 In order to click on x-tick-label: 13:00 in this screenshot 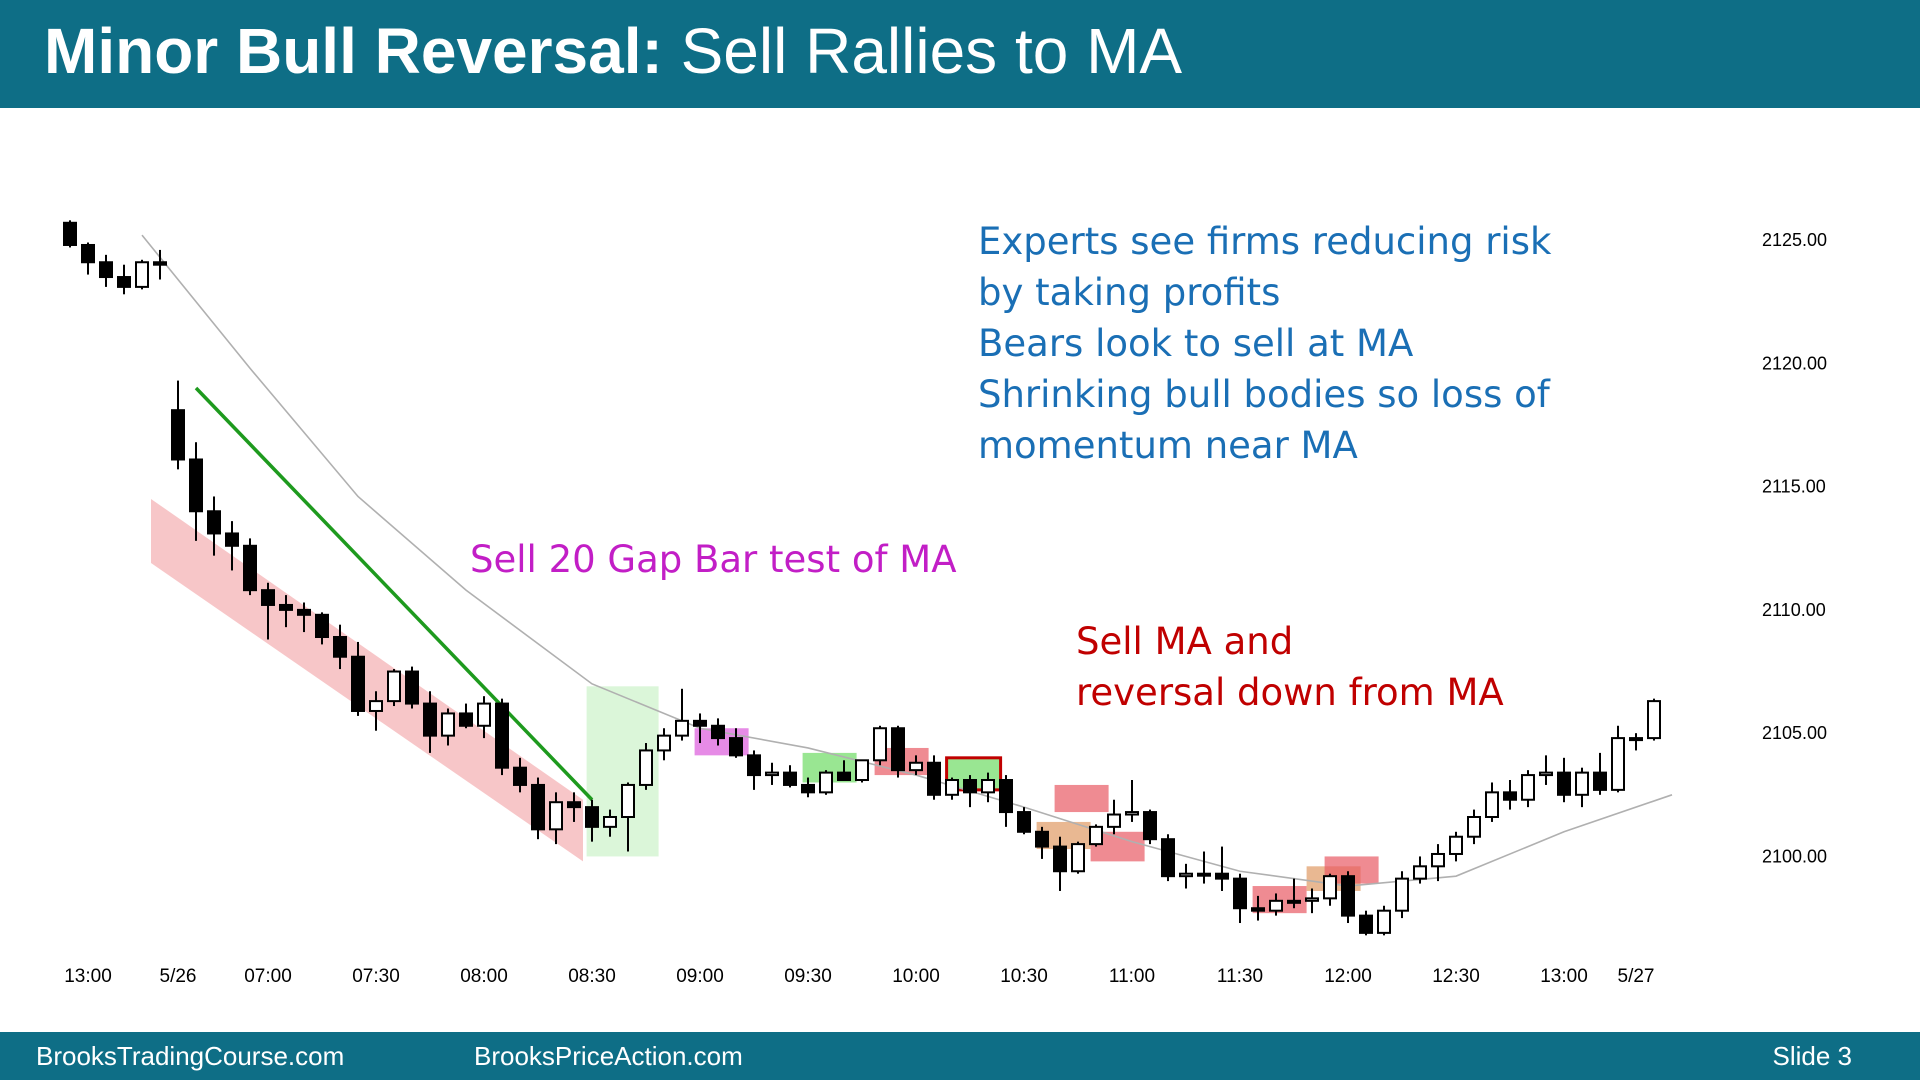, I will do `click(88, 976)`.